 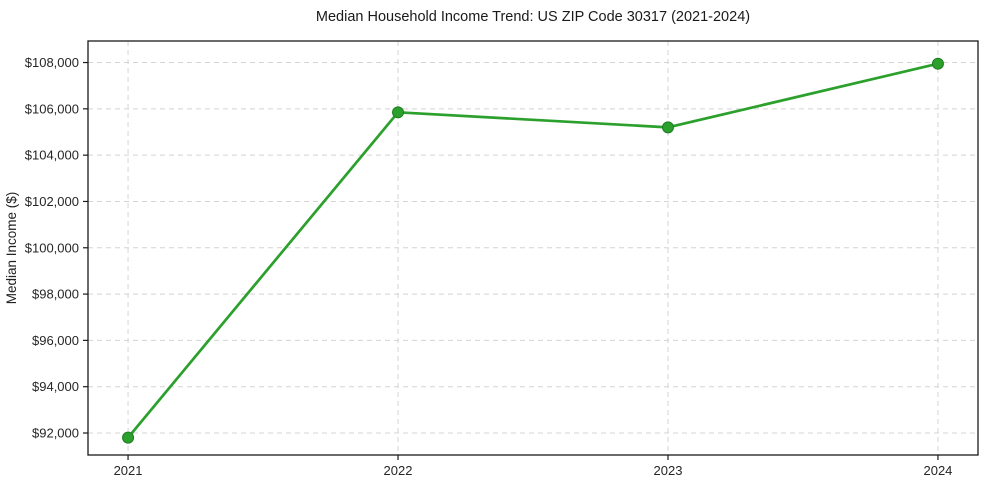 I want to click on y-tick-label: $106,000, so click(x=52, y=108).